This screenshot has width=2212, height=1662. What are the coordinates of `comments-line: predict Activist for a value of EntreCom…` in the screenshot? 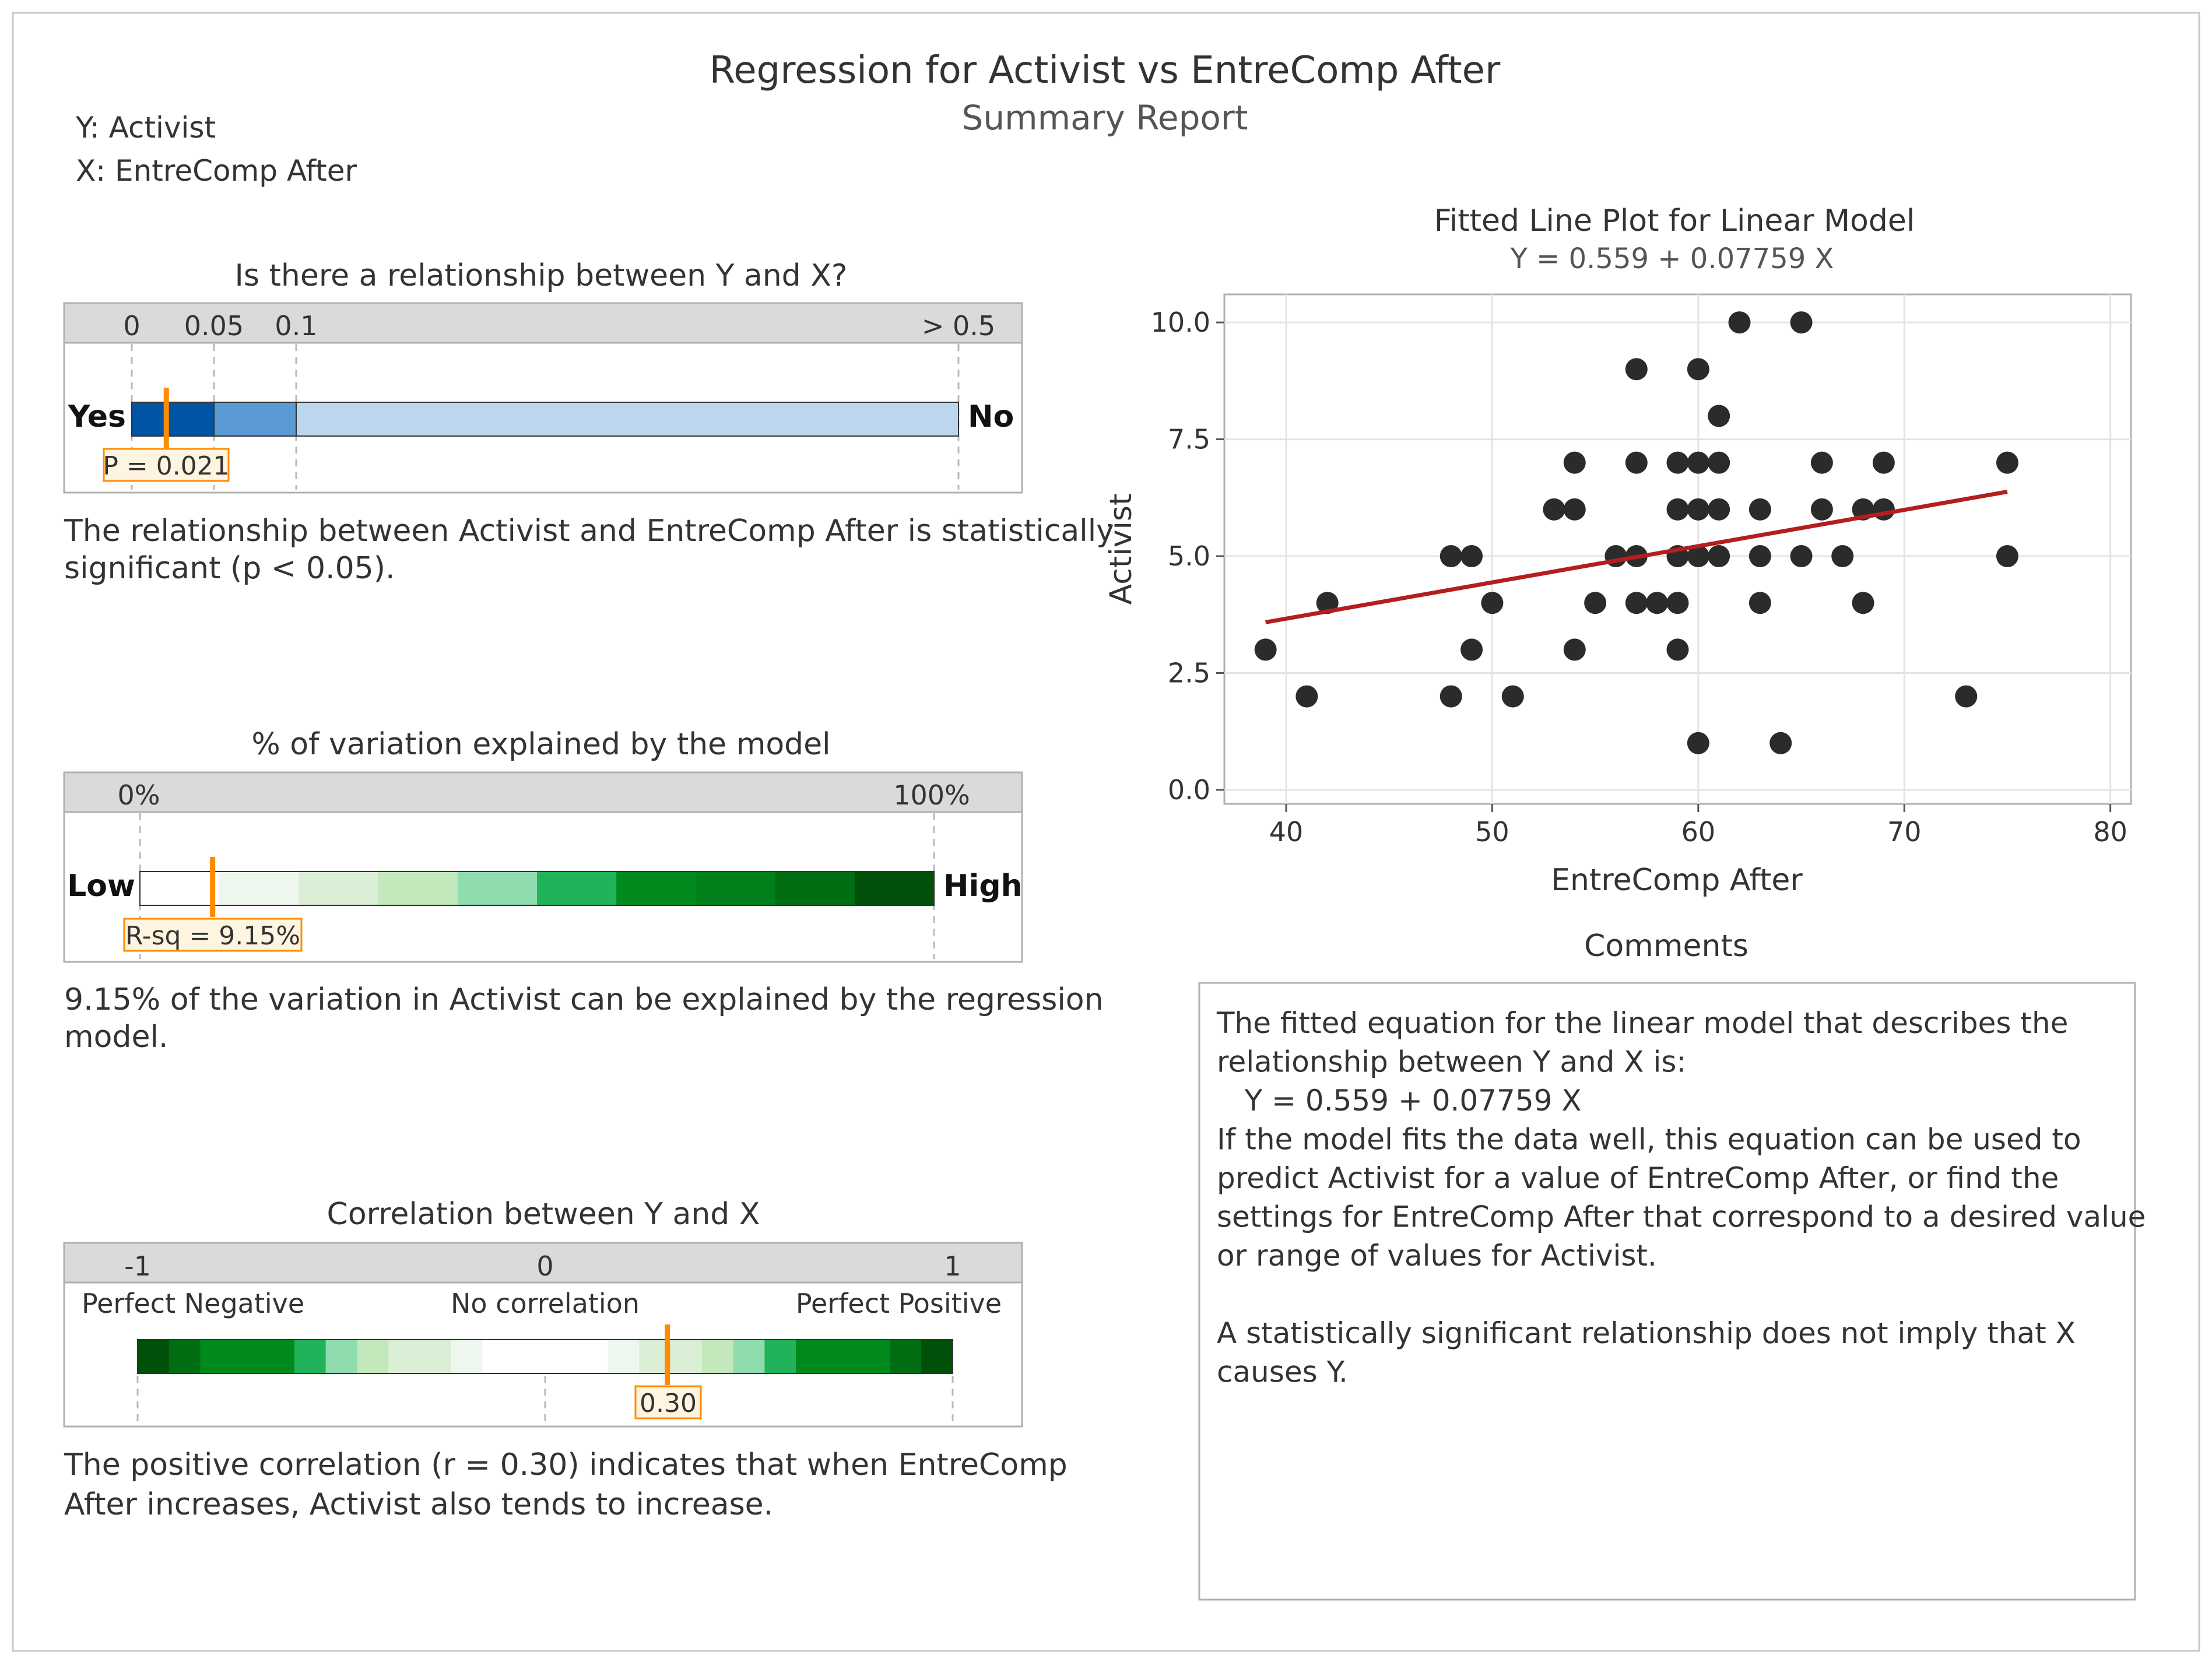 It's located at (1638, 1178).